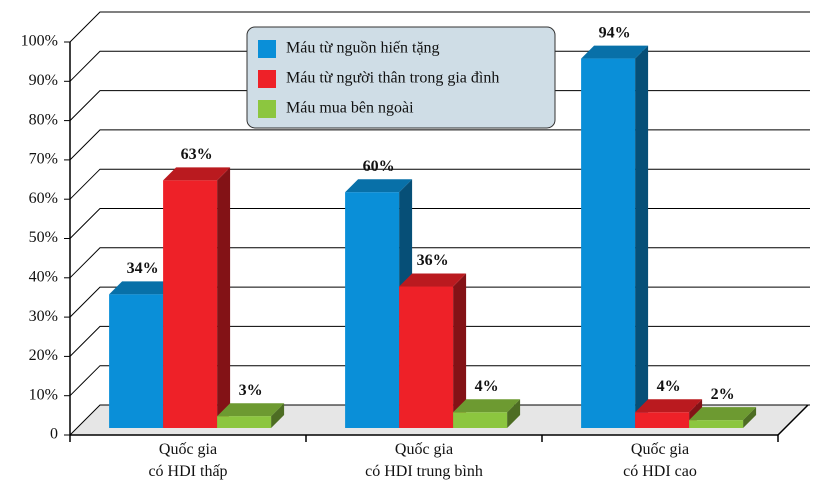 This screenshot has height=495, width=832. Describe the element at coordinates (43, 80) in the screenshot. I see `y-tick-label: 90%` at that location.